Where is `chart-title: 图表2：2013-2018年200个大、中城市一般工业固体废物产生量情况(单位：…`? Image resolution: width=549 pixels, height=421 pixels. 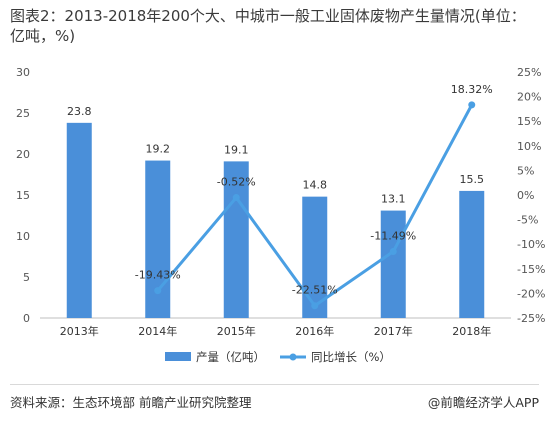 chart-title: 图表2：2013-2018年200个大、中城市一般工业固体废物产生量情况(单位：… is located at coordinates (268, 26).